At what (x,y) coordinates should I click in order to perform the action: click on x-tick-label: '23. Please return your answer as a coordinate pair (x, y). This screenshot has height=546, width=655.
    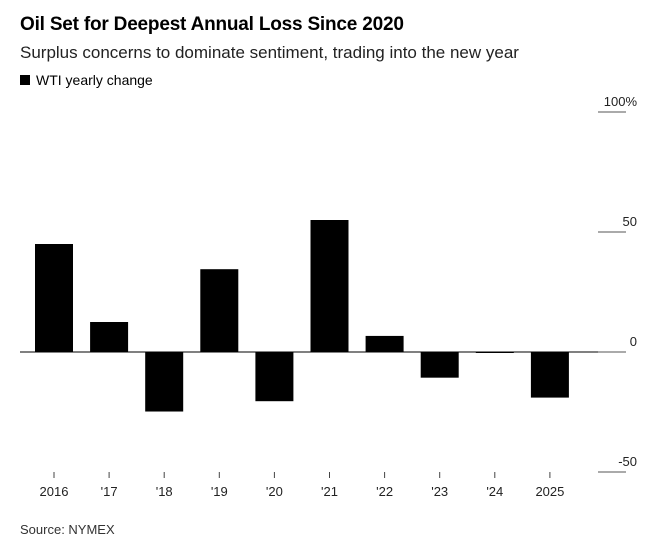
    Looking at the image, I should click on (439, 491).